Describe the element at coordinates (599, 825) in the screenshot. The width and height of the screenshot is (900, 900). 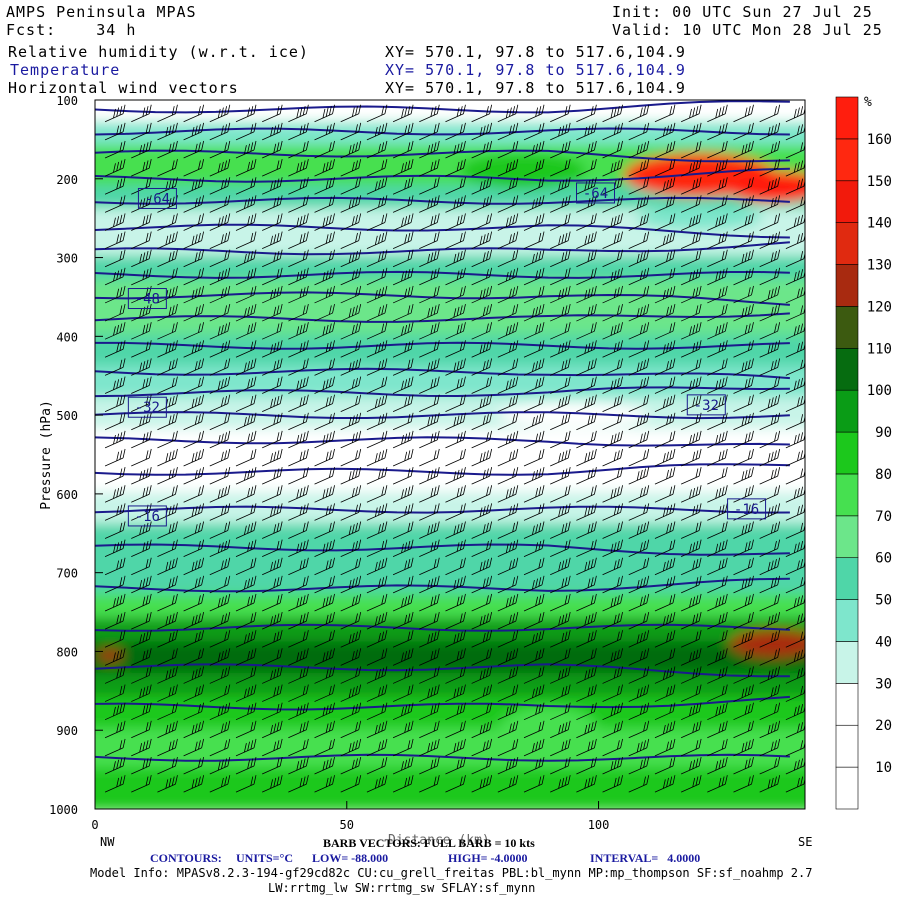
I see `x-tick-label: 100` at that location.